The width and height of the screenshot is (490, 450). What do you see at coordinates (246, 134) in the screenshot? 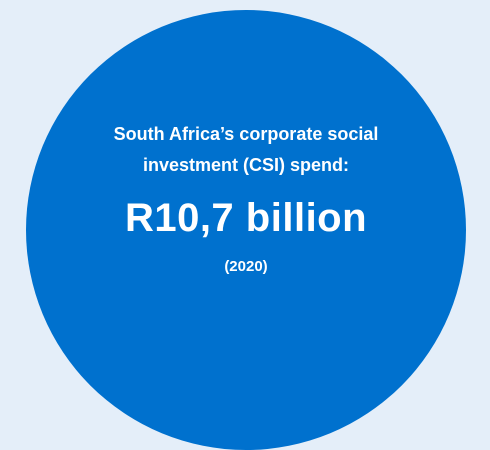
I see `intro-line-1: South Africa’s corporate social` at bounding box center [246, 134].